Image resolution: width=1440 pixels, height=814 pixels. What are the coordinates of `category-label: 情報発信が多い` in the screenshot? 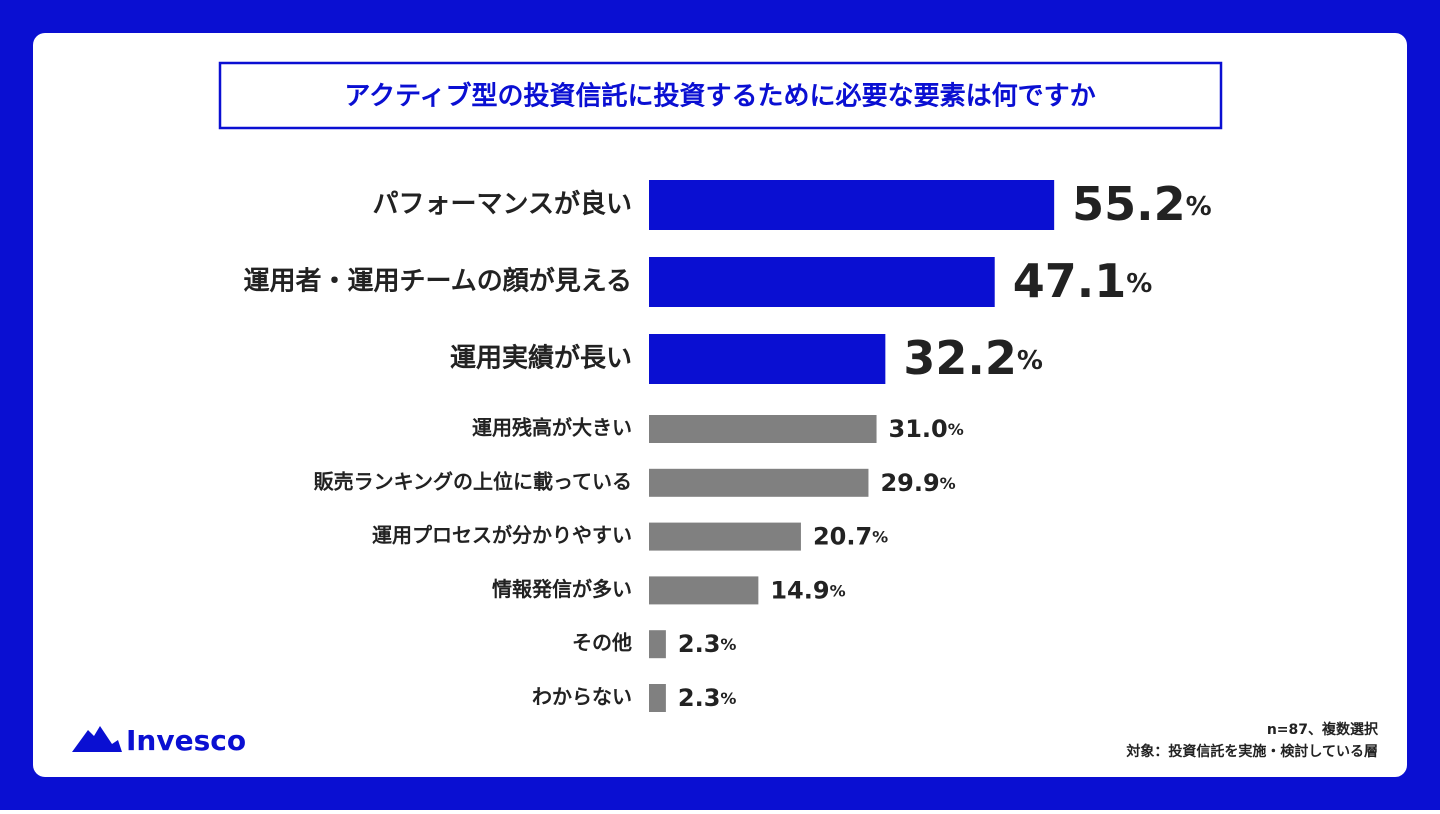 It's located at (562, 589).